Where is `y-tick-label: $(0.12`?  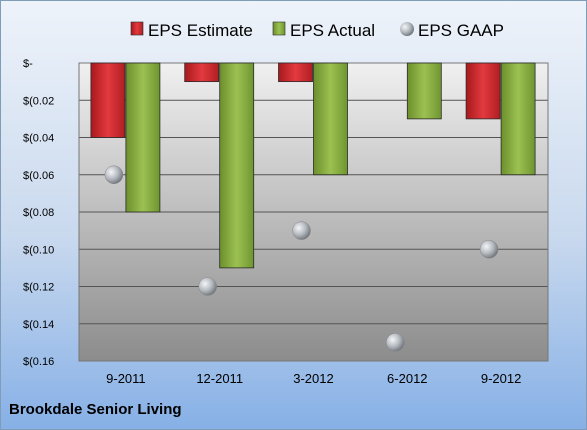
y-tick-label: $(0.12 is located at coordinates (38, 288).